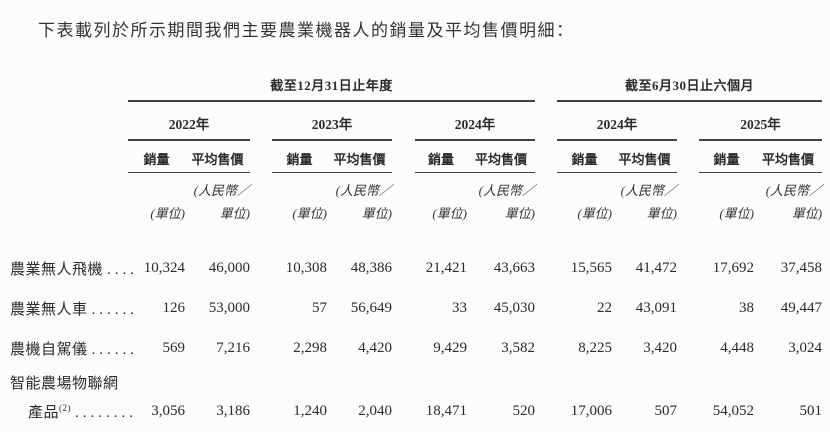 This screenshot has height=432, width=830. Describe the element at coordinates (605, 307) in the screenshot. I see `cell-volume: 22` at that location.